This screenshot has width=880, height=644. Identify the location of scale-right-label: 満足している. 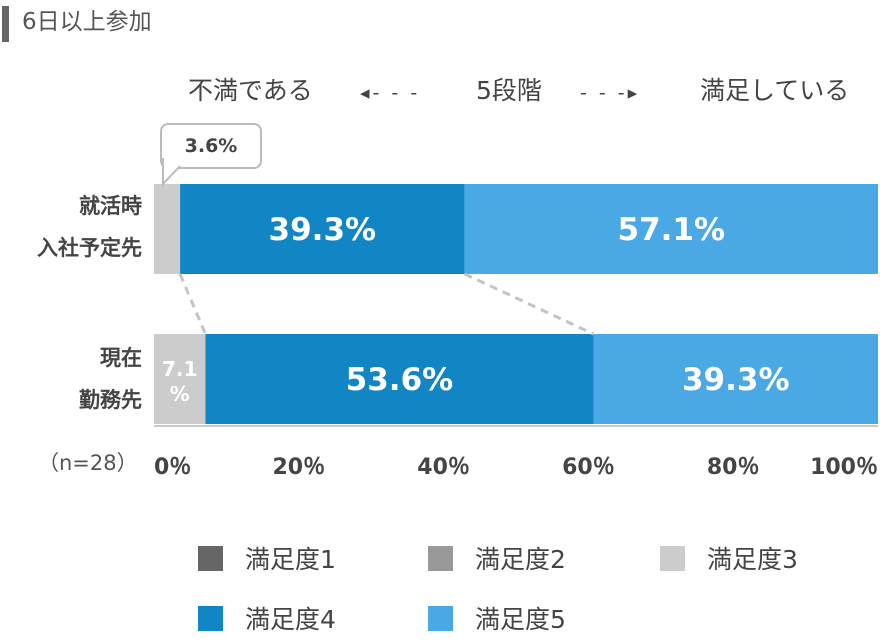
(775, 90).